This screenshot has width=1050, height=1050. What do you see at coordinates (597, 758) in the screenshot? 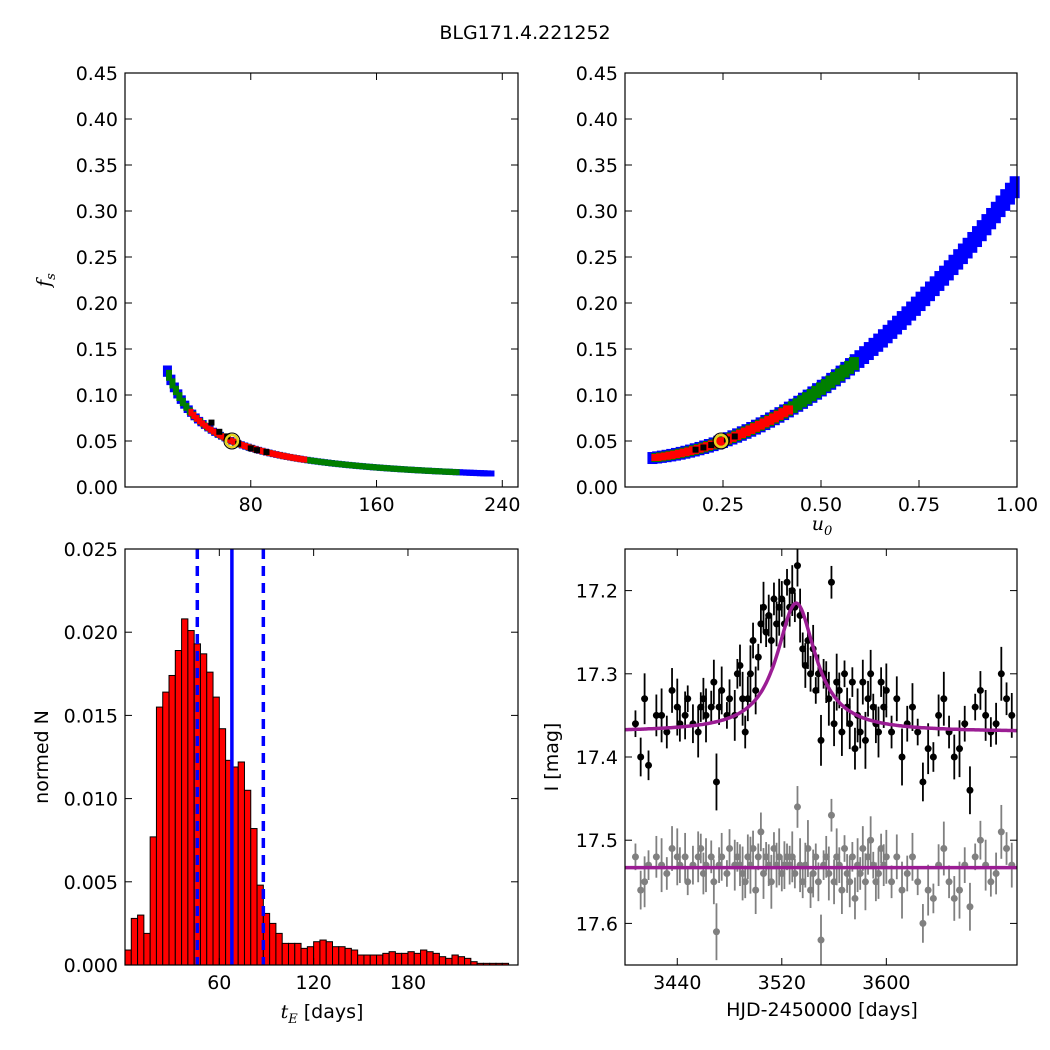
I see `y-tick-label: 17.4` at bounding box center [597, 758].